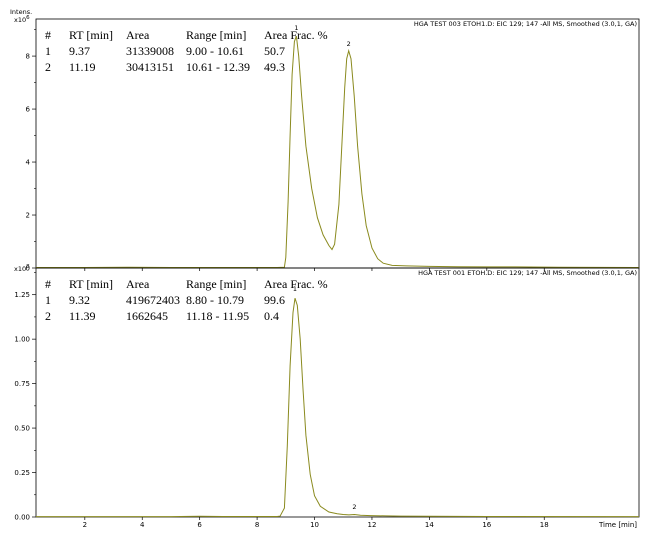 Image resolution: width=650 pixels, height=555 pixels. What do you see at coordinates (150, 51) in the screenshot?
I see `table-cell: 31339008` at bounding box center [150, 51].